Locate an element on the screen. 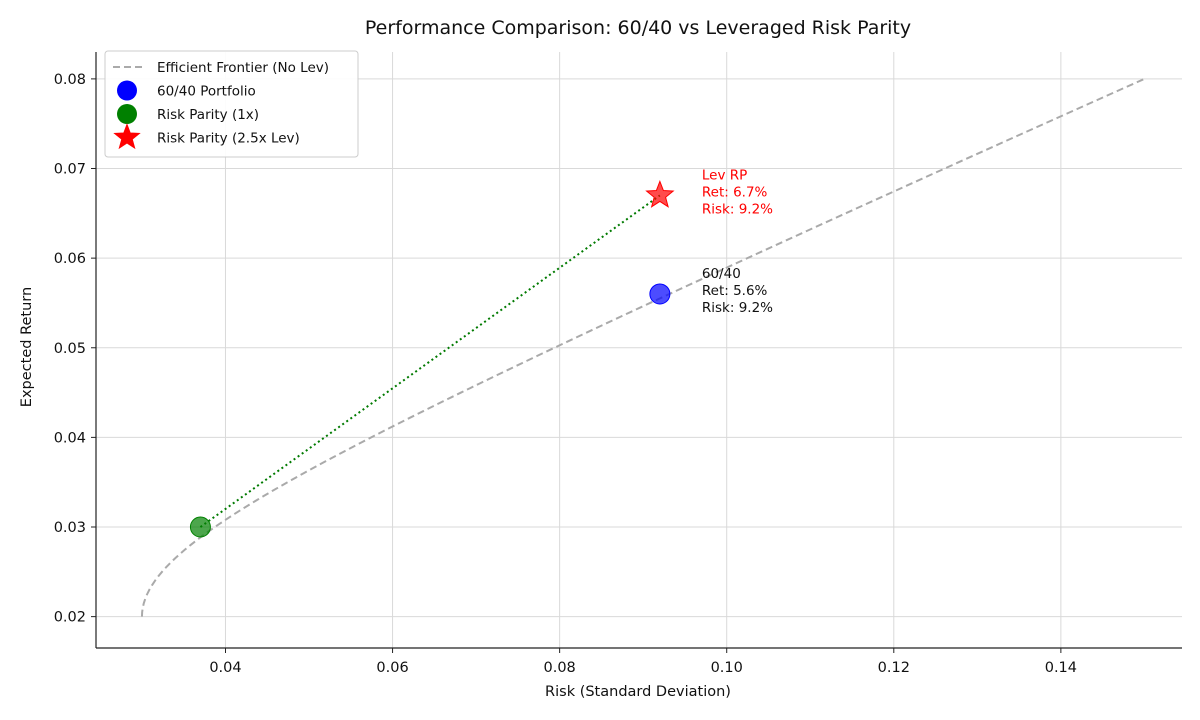 Image resolution: width=1200 pixels, height=720 pixels. annotation-p6040-line-1: Ret: 5.6% is located at coordinates (735, 291).